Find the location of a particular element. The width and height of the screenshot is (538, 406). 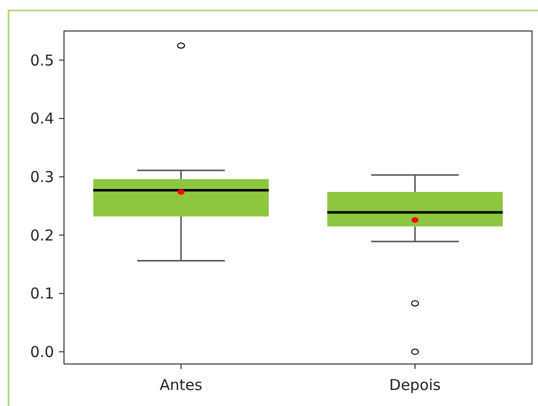

x-tick-label: Antes is located at coordinates (181, 385).